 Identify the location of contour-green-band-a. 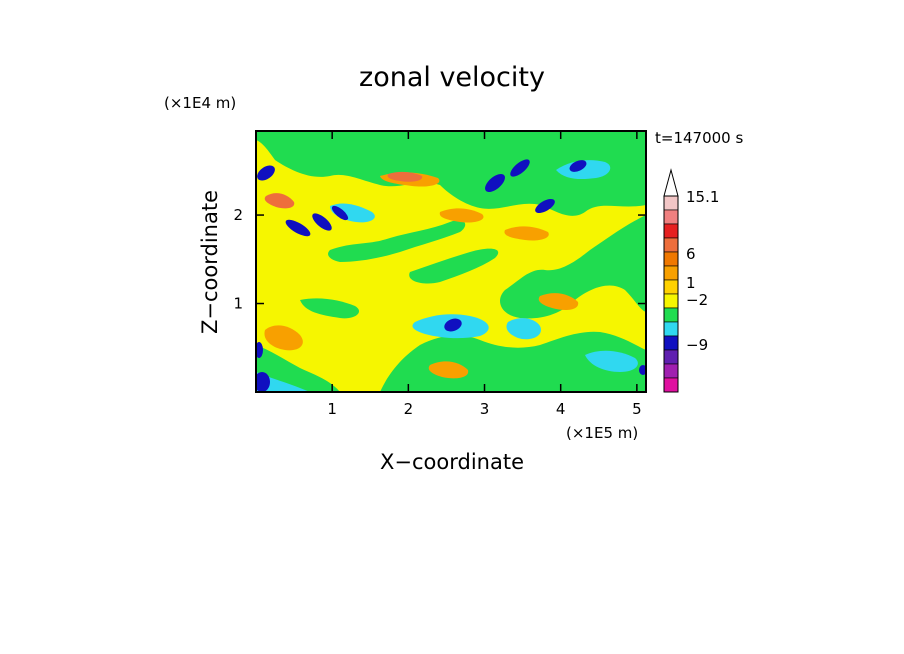
(397, 241).